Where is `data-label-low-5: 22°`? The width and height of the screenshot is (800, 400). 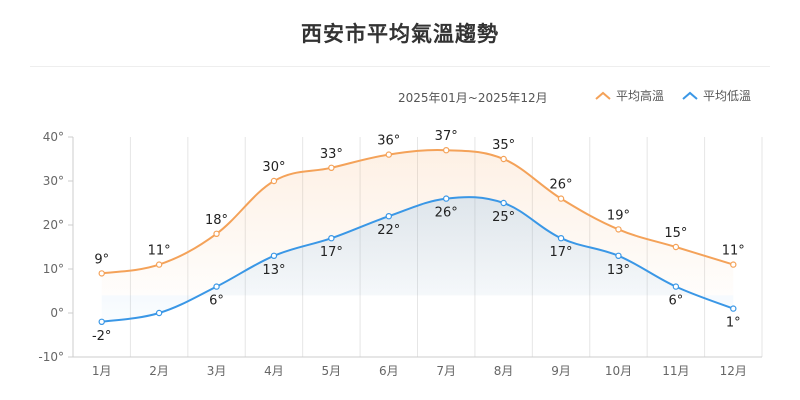
data-label-low-5: 22° is located at coordinates (388, 230).